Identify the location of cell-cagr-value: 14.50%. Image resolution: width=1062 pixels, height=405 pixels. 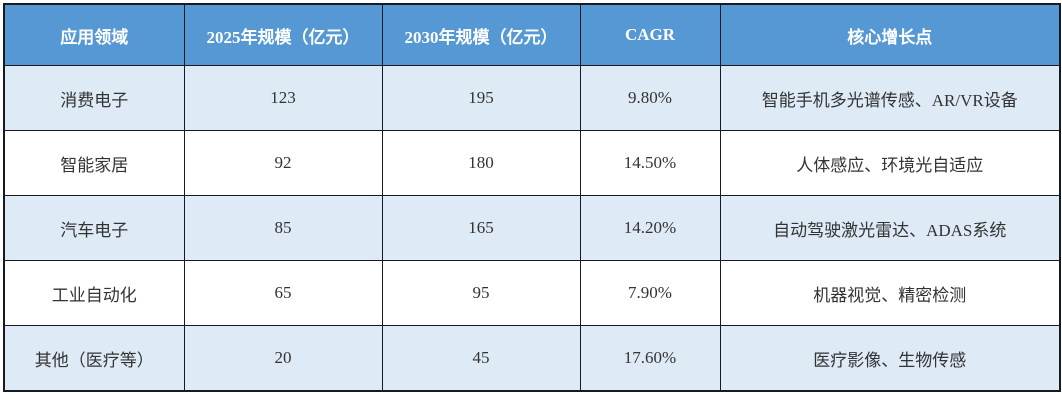
(650, 163).